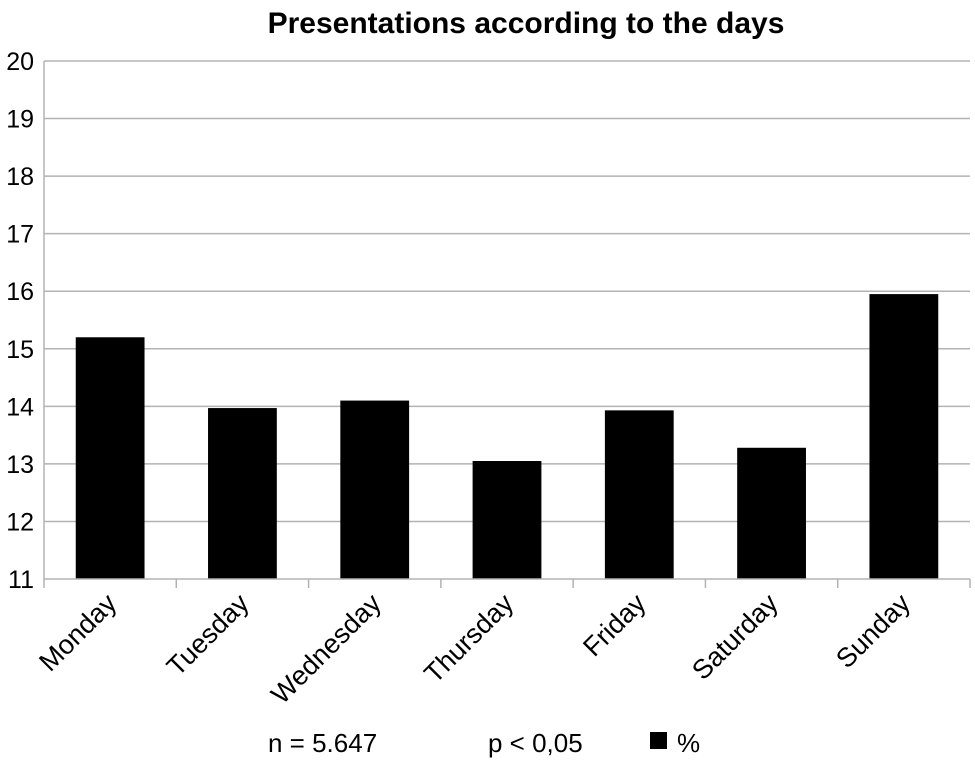 Image resolution: width=975 pixels, height=767 pixels. What do you see at coordinates (20, 120) in the screenshot?
I see `y-tick-label: 19` at bounding box center [20, 120].